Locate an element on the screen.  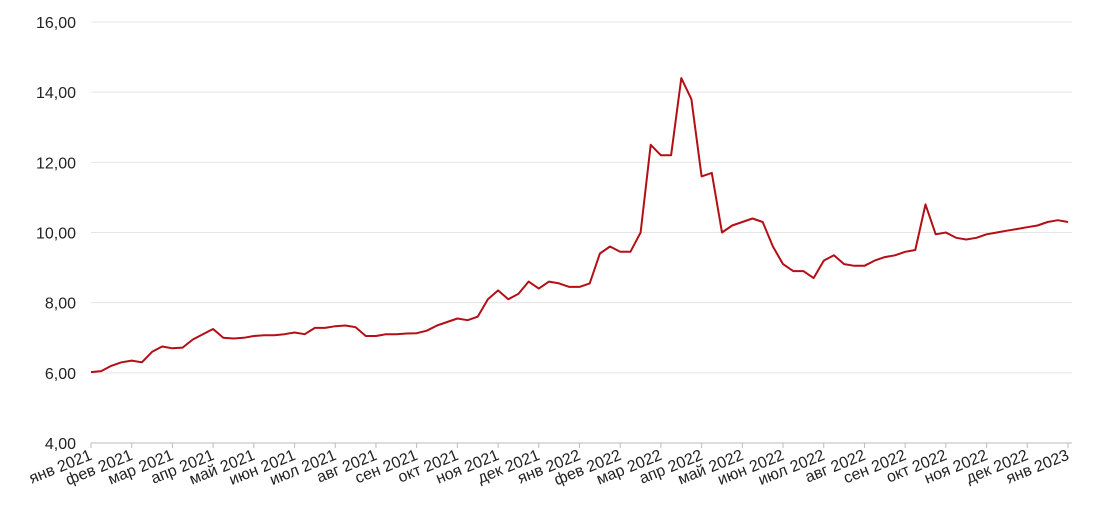
y-tick-label: 14,00 is located at coordinates (56, 93).